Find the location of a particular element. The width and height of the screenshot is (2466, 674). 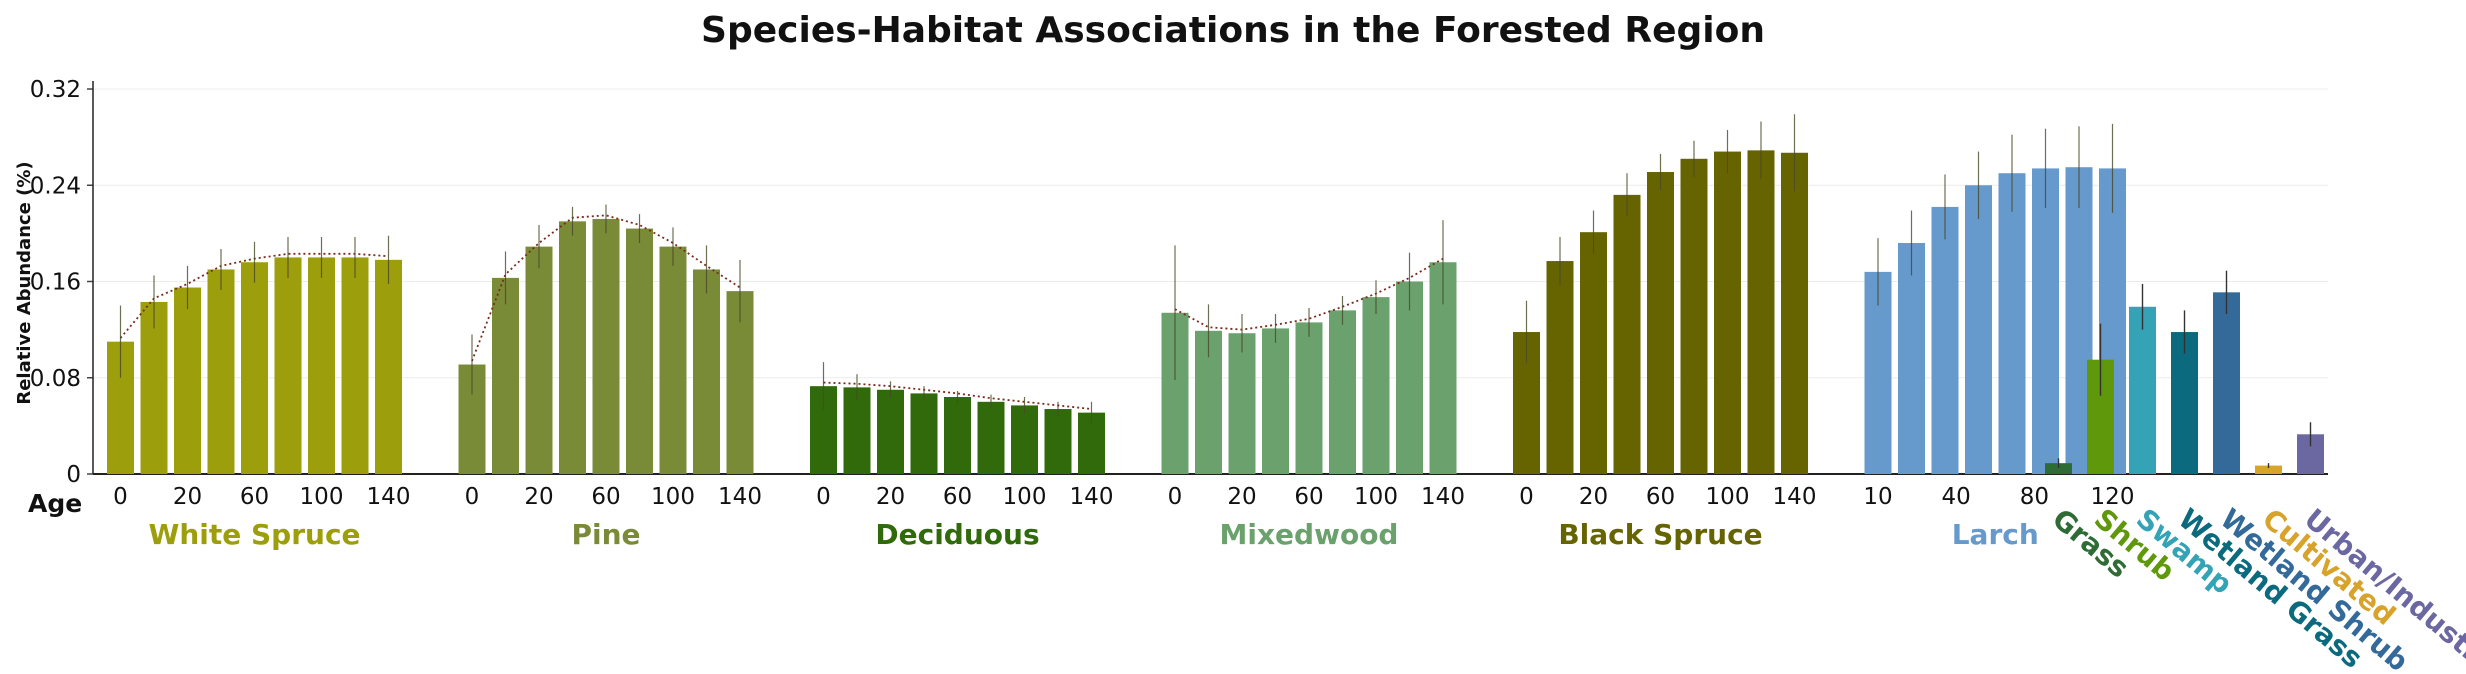

x-tick-label: 80 is located at coordinates (2034, 497).